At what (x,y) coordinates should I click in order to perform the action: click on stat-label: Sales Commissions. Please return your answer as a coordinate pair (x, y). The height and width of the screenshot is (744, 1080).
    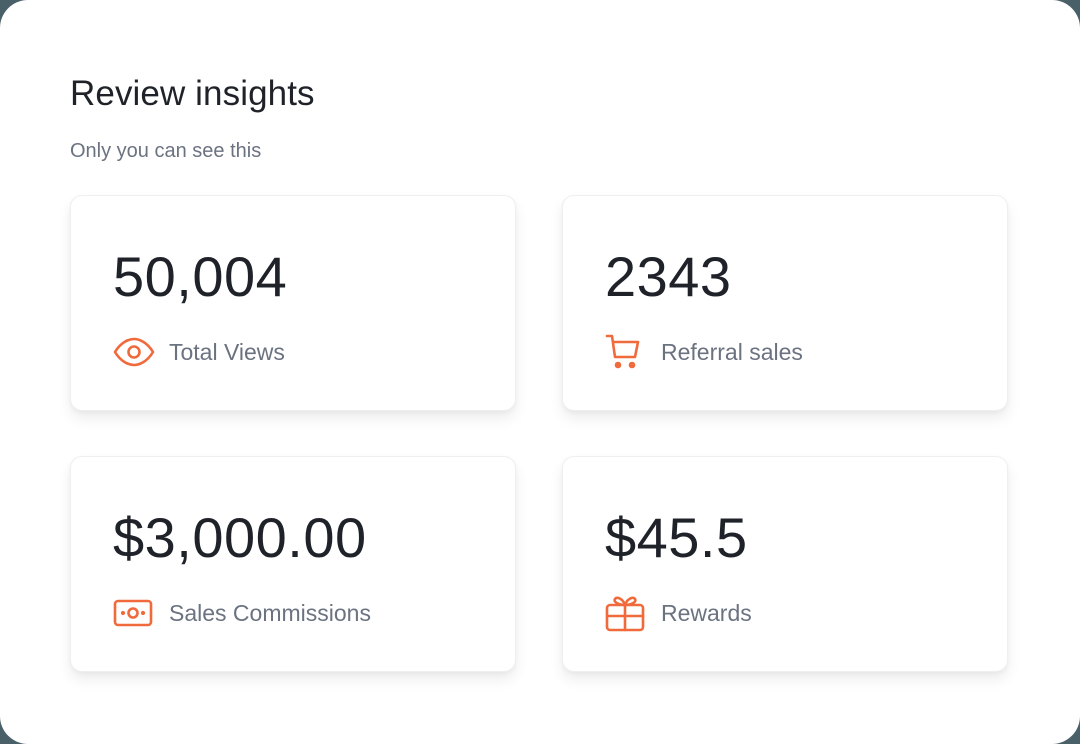
    Looking at the image, I should click on (270, 612).